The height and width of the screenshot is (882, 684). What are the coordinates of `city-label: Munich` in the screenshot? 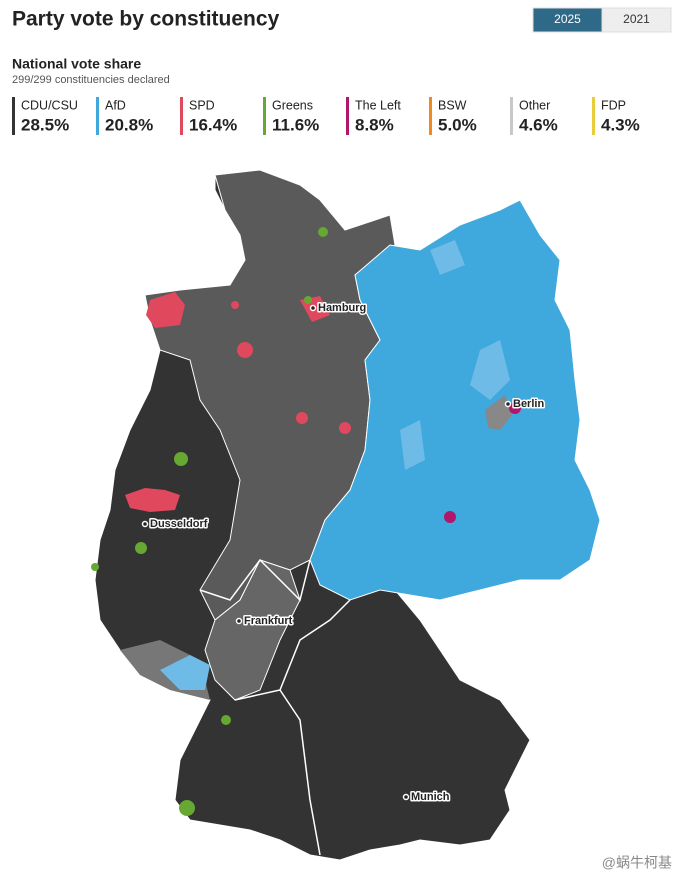 It's located at (430, 797).